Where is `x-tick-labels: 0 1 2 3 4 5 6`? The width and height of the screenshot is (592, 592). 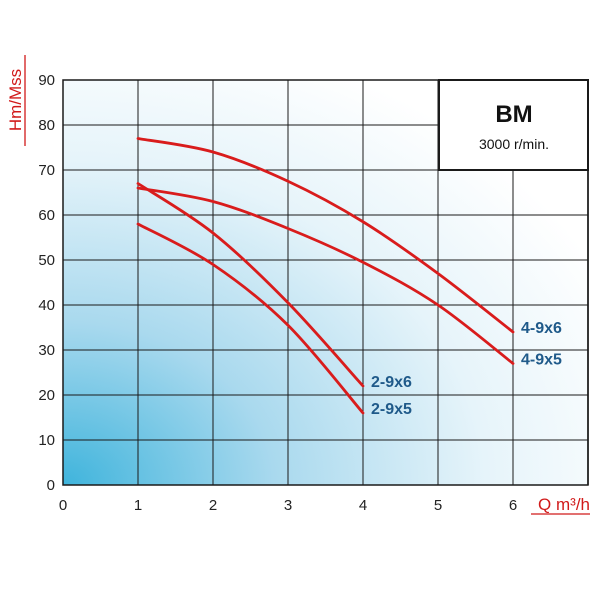 x-tick-labels: 0 1 2 3 4 5 6 is located at coordinates (288, 505).